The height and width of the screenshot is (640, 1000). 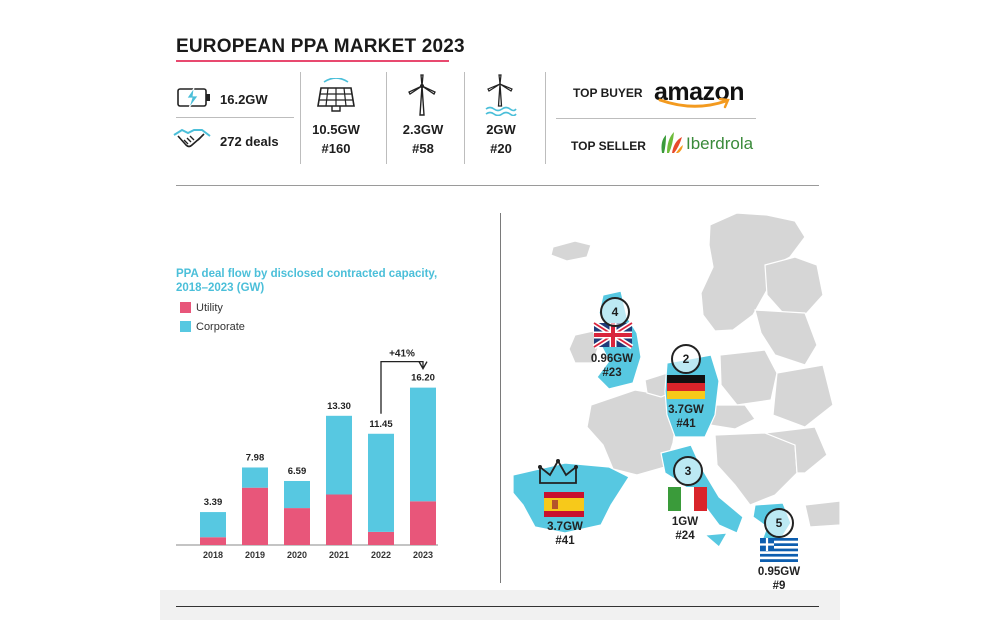 I want to click on data-label-2023: 16.20, so click(x=423, y=378).